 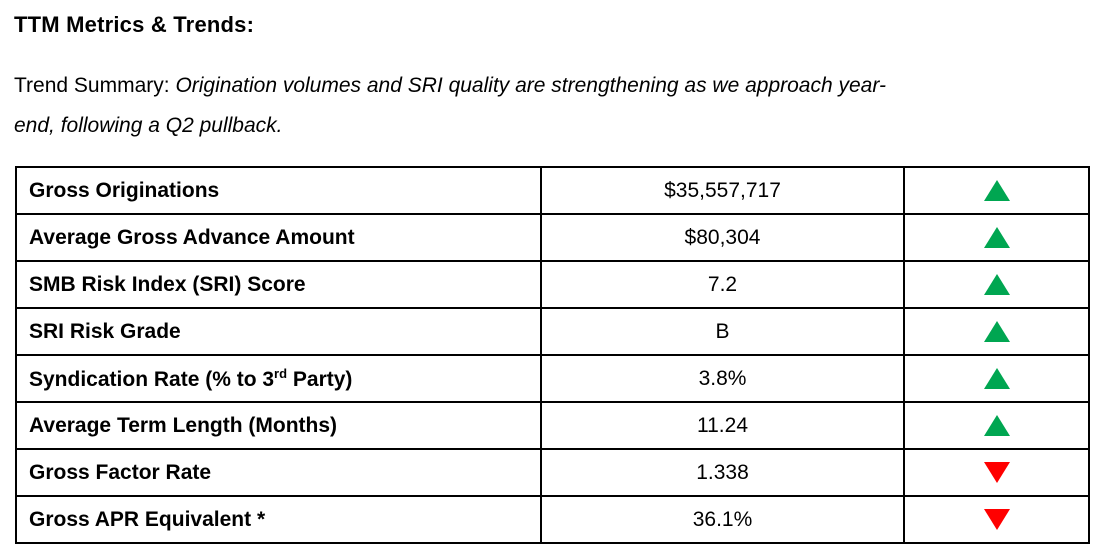 I want to click on metric-value-cell: 3.8%, so click(x=722, y=378).